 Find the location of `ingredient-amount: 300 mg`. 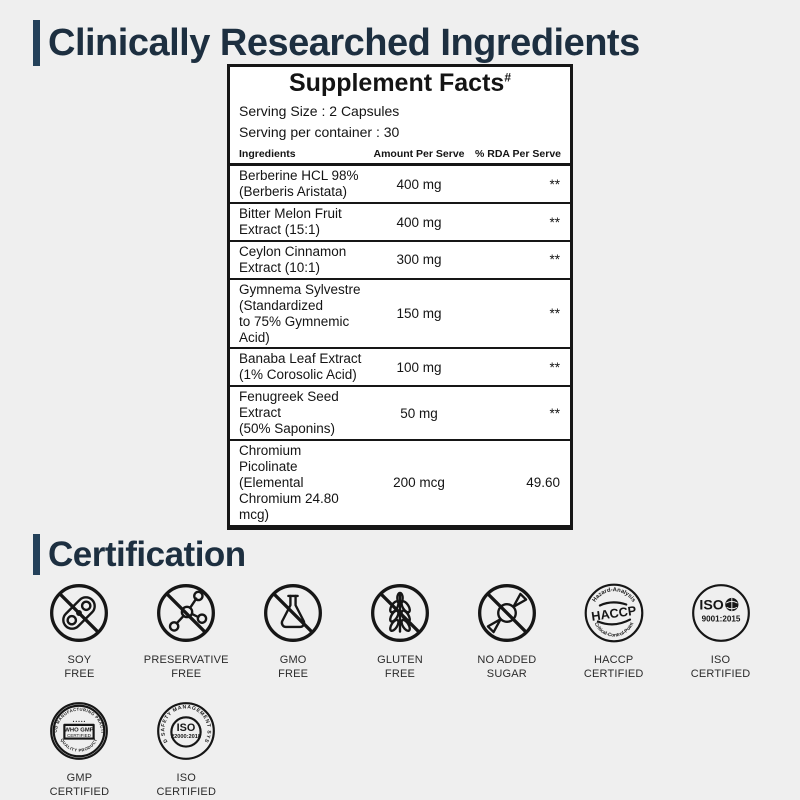

ingredient-amount: 300 mg is located at coordinates (419, 260).